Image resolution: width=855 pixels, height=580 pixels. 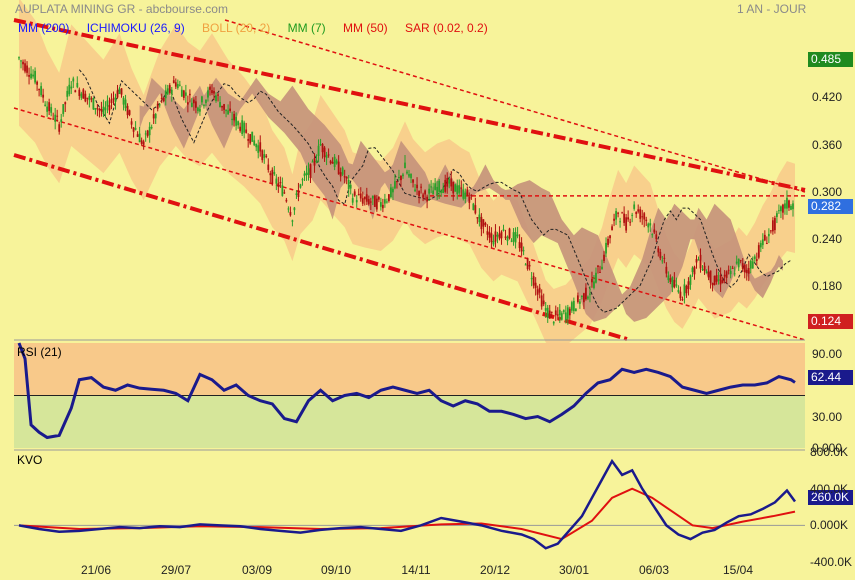 What do you see at coordinates (236, 28) in the screenshot?
I see `legend-boll: BOLL (20, 2)` at bounding box center [236, 28].